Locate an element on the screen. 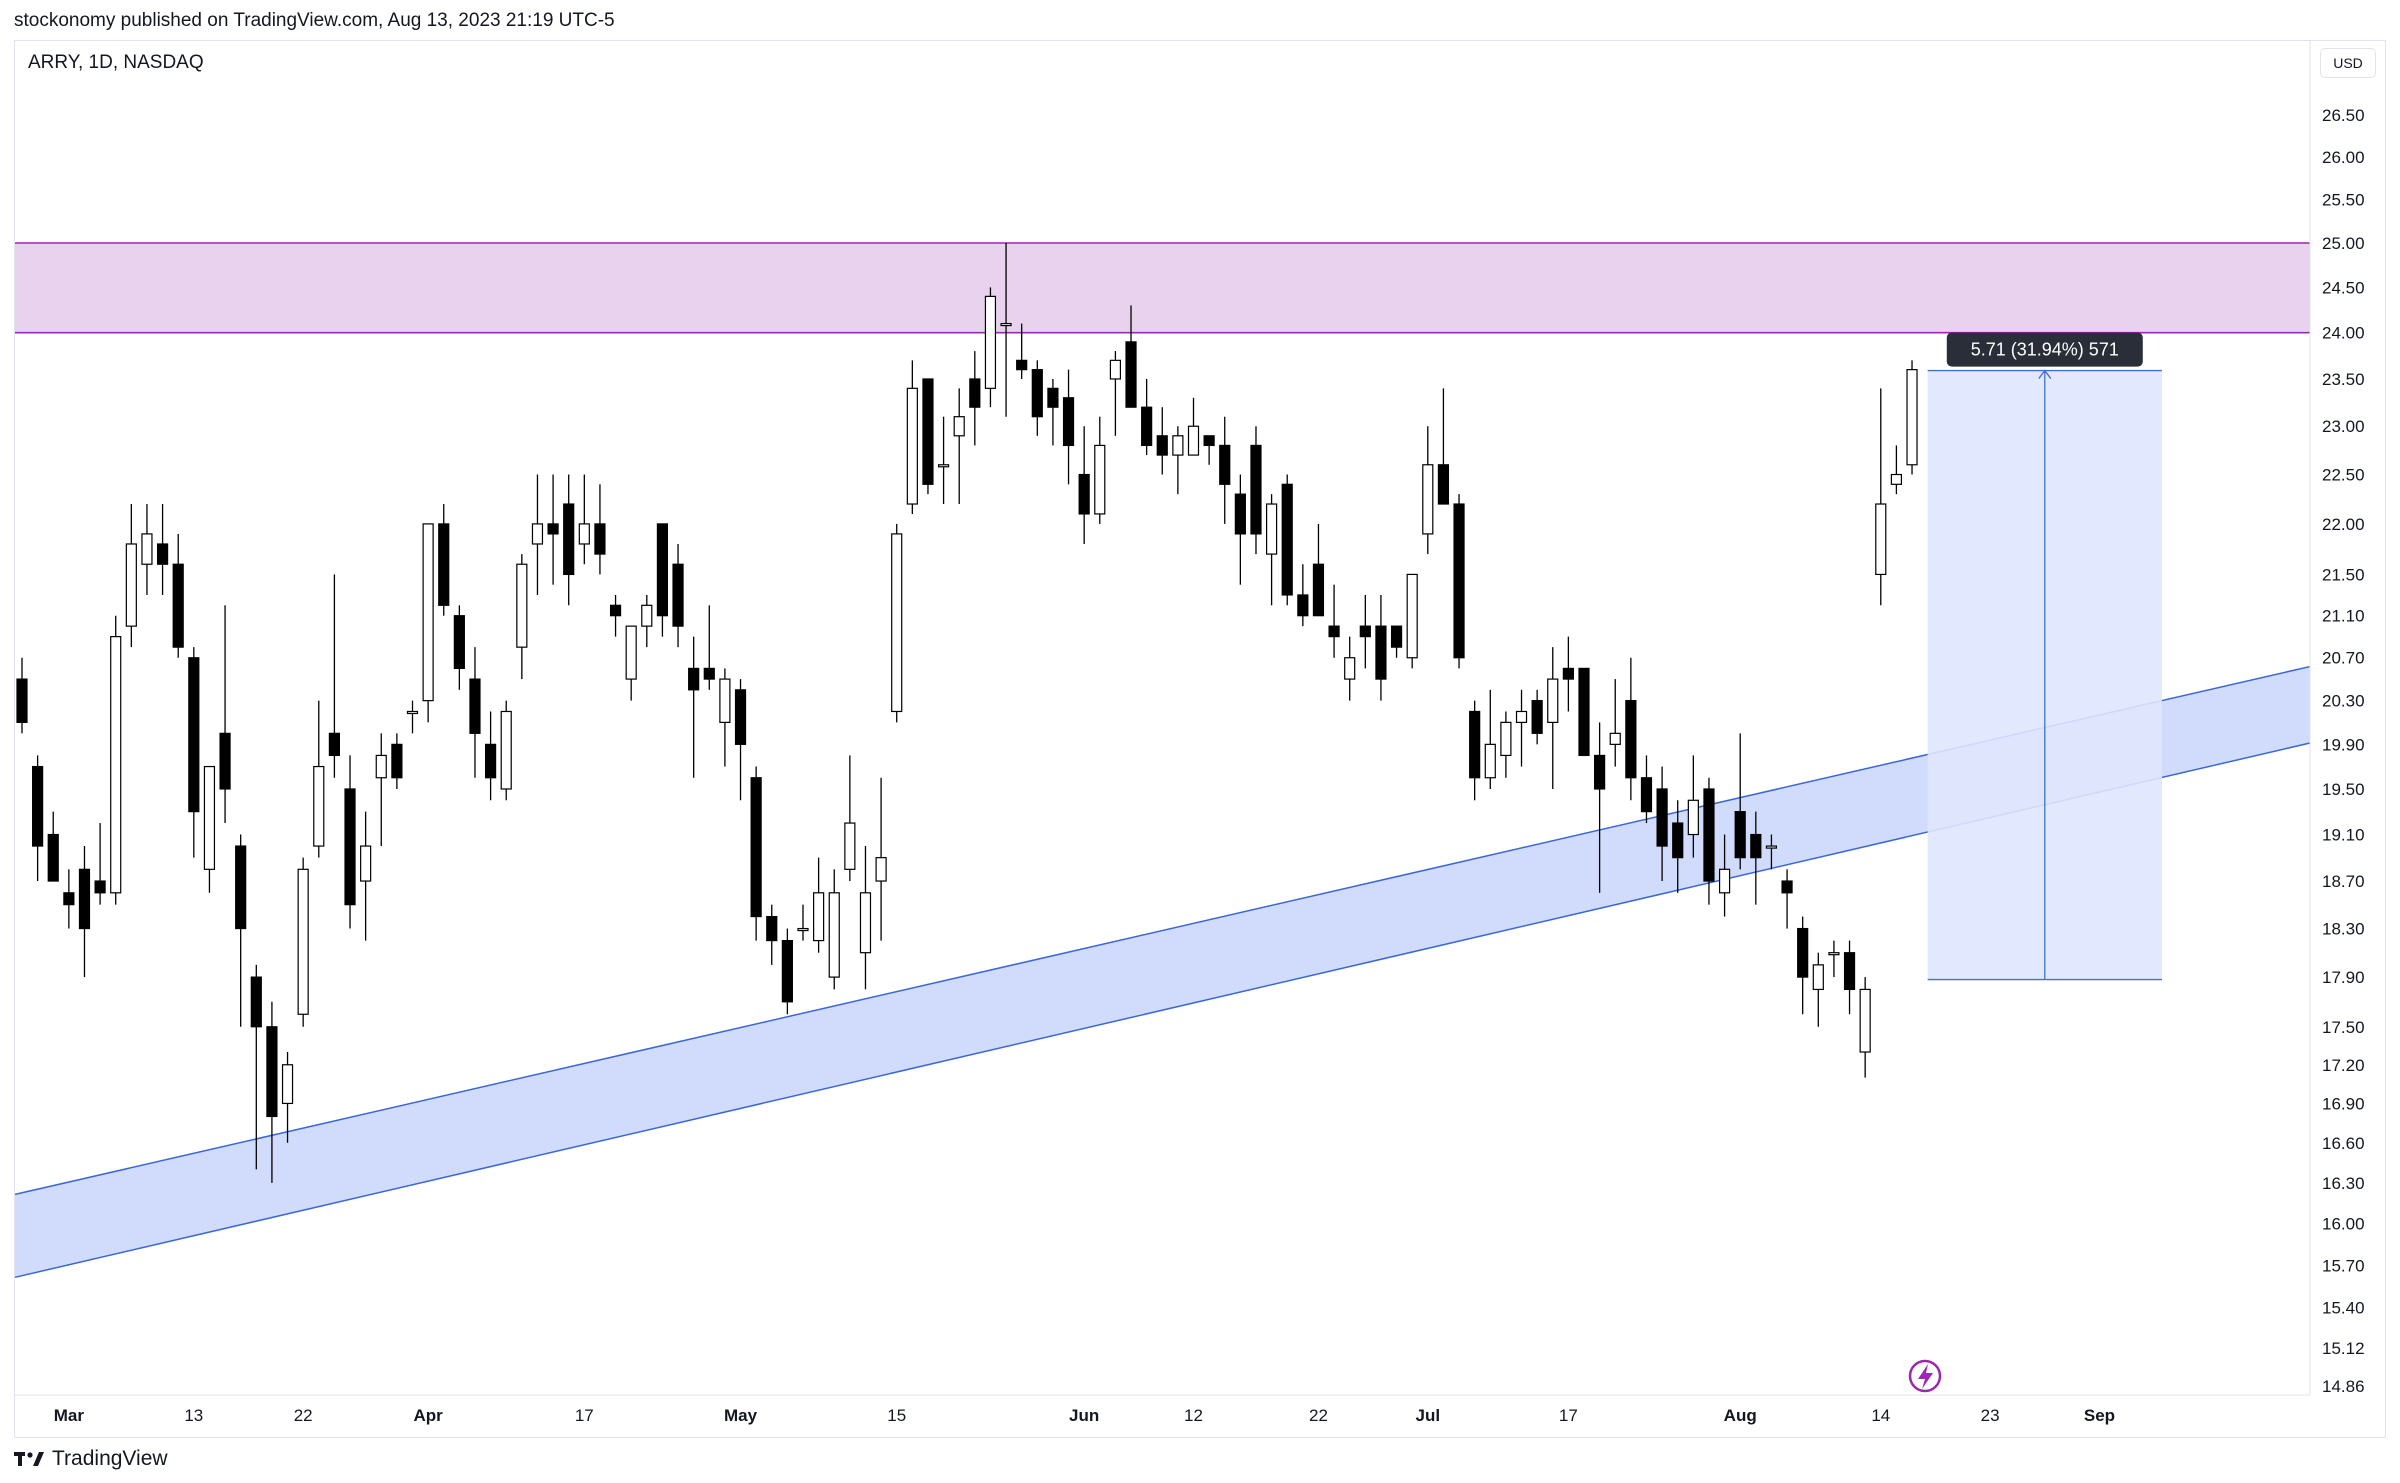 This screenshot has height=1483, width=2400. time-tick-label: Aug is located at coordinates (1740, 1415).